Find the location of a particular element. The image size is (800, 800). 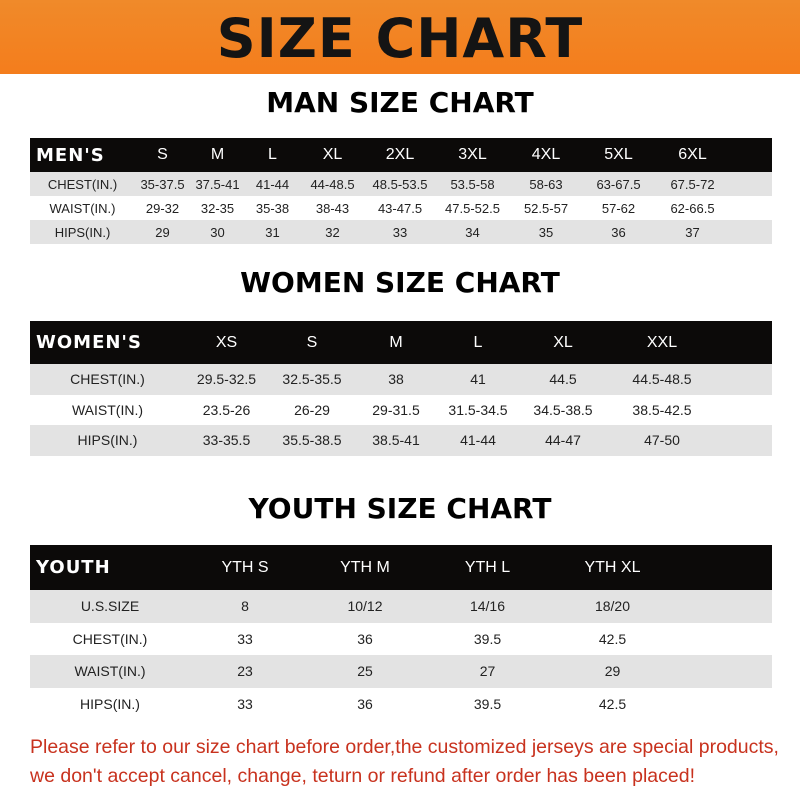

header-row: WOMEN'S XS S M L XL XXL is located at coordinates (401, 342).